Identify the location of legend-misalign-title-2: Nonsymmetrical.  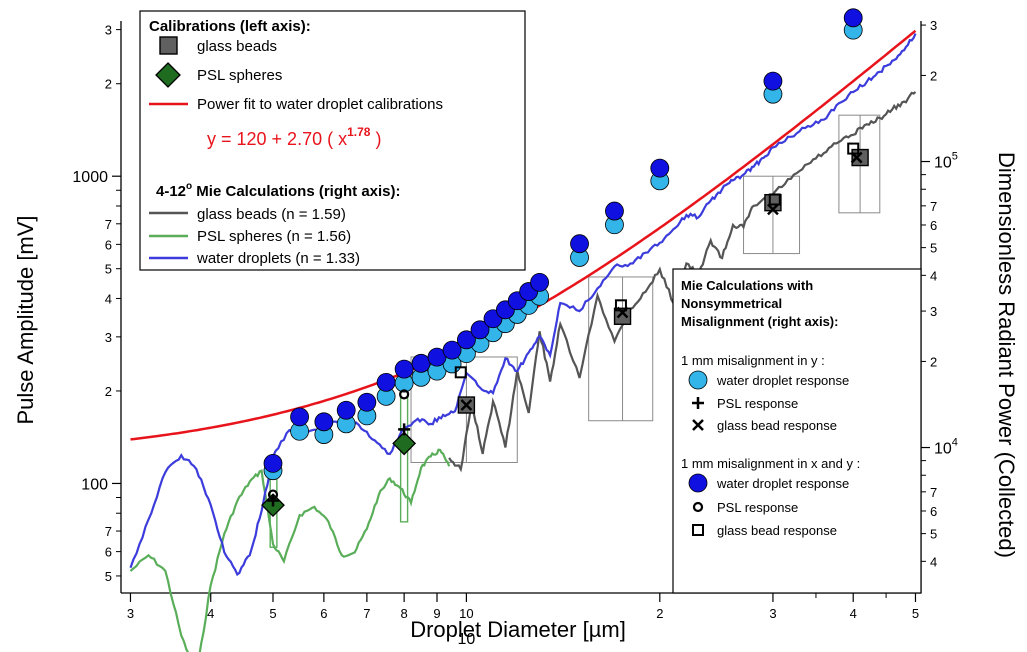
(731, 303).